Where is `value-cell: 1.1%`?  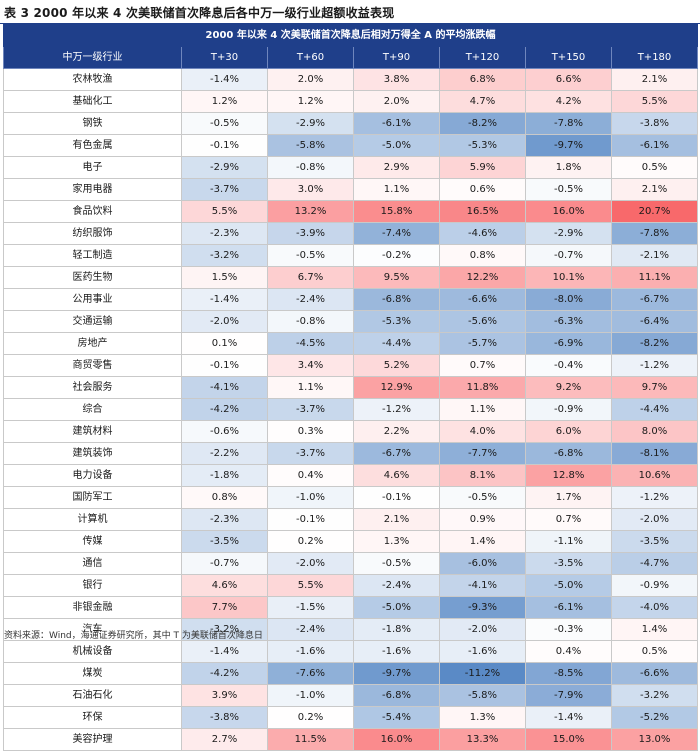
value-cell: 1.1% is located at coordinates (482, 409).